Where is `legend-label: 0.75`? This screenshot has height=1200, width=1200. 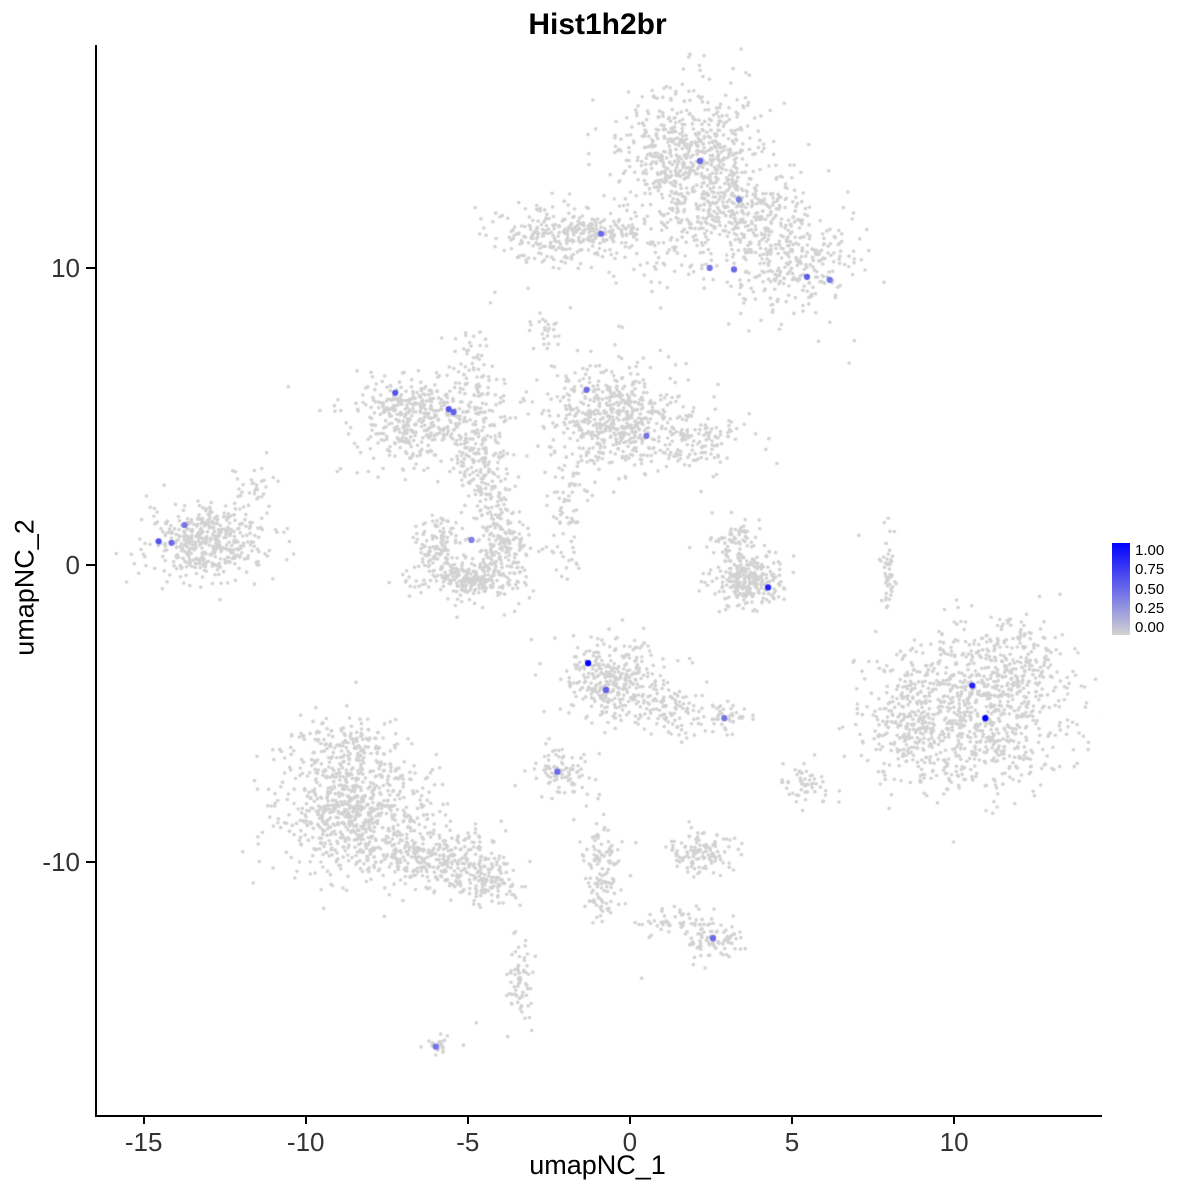 legend-label: 0.75 is located at coordinates (1150, 570).